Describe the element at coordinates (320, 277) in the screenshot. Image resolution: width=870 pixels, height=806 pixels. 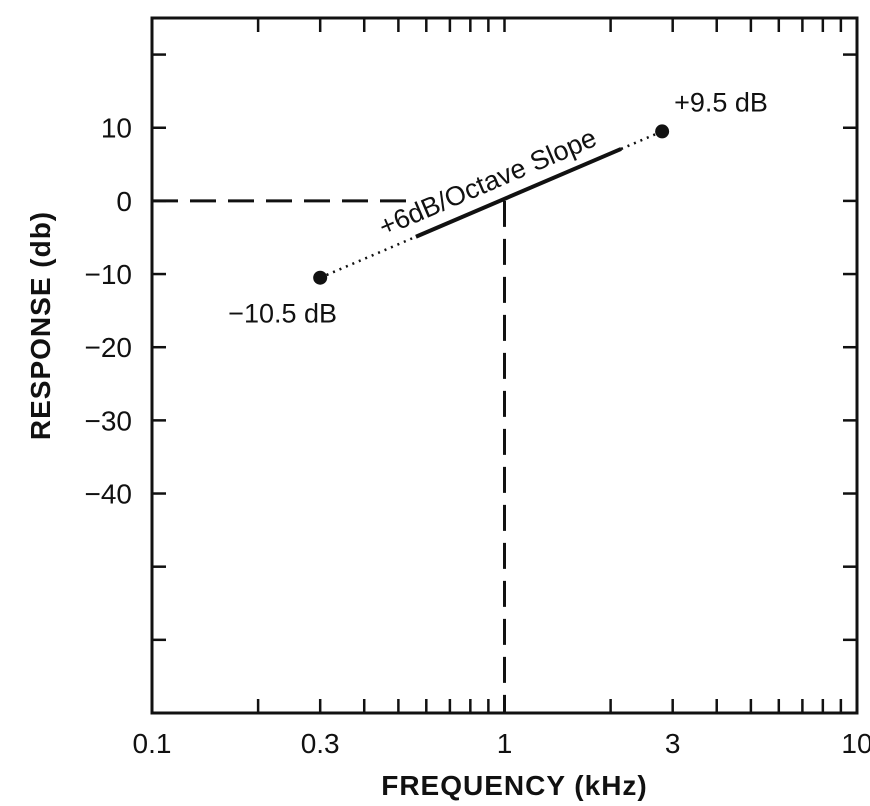
I see `low-point-marker` at that location.